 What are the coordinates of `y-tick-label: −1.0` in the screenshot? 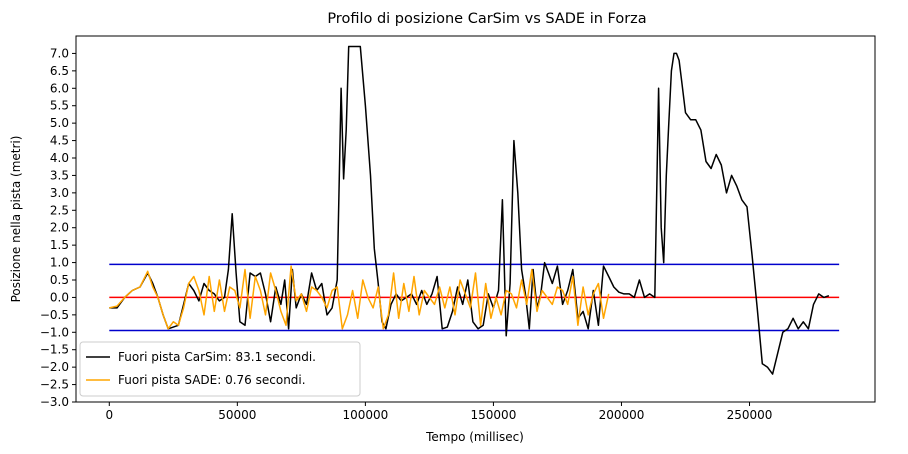 It's located at (54, 332).